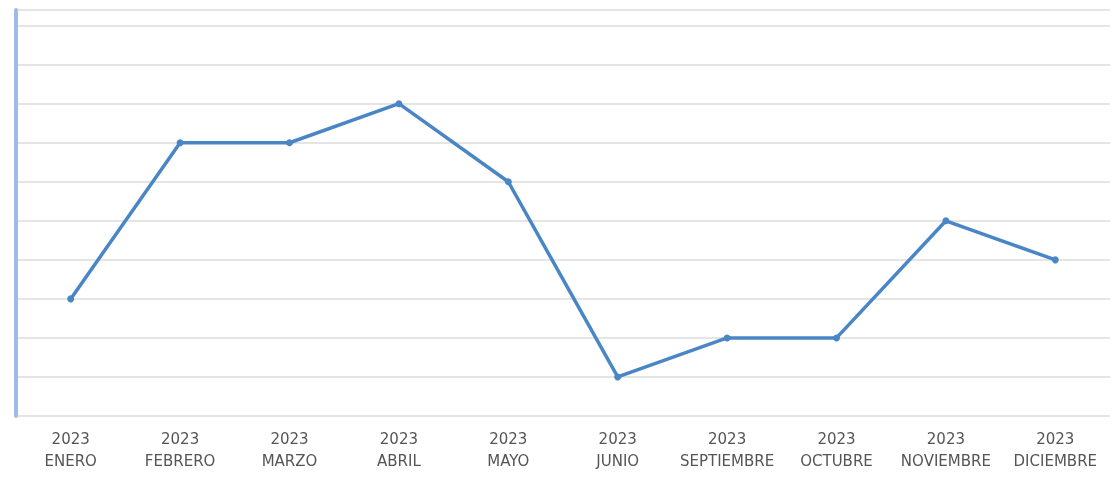 The height and width of the screenshot is (486, 1120). What do you see at coordinates (289, 450) in the screenshot?
I see `x-tick-label: 2023 MARZO` at bounding box center [289, 450].